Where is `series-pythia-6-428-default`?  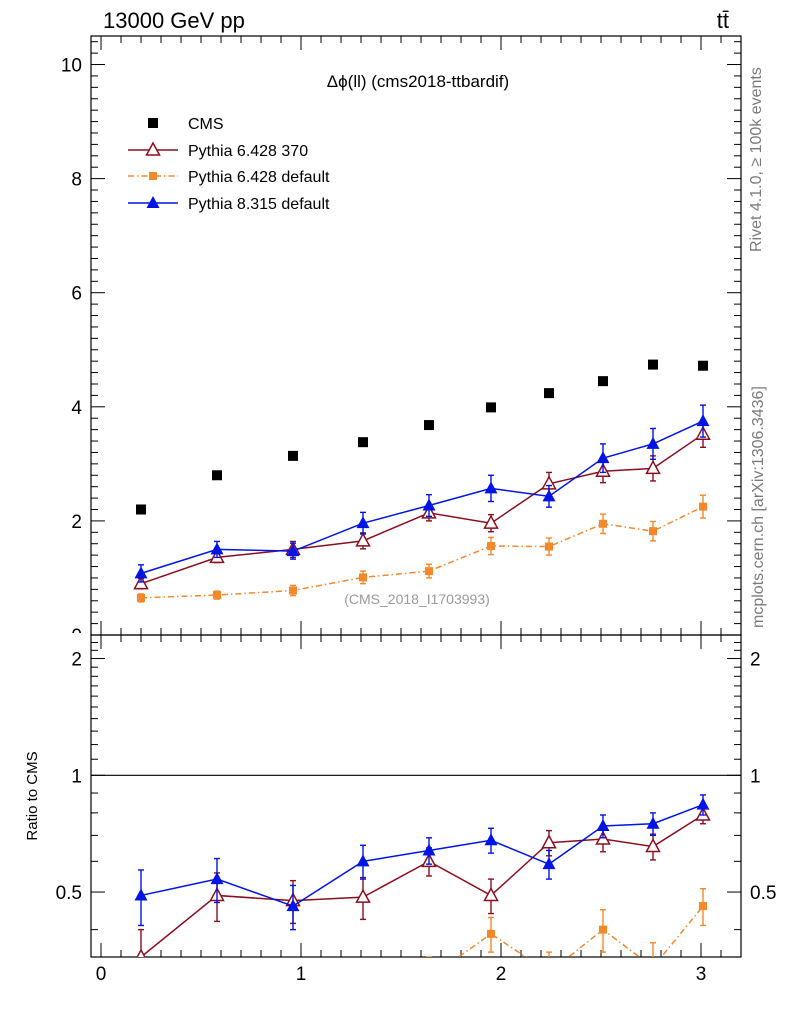 series-pythia-6-428-default is located at coordinates (422, 548).